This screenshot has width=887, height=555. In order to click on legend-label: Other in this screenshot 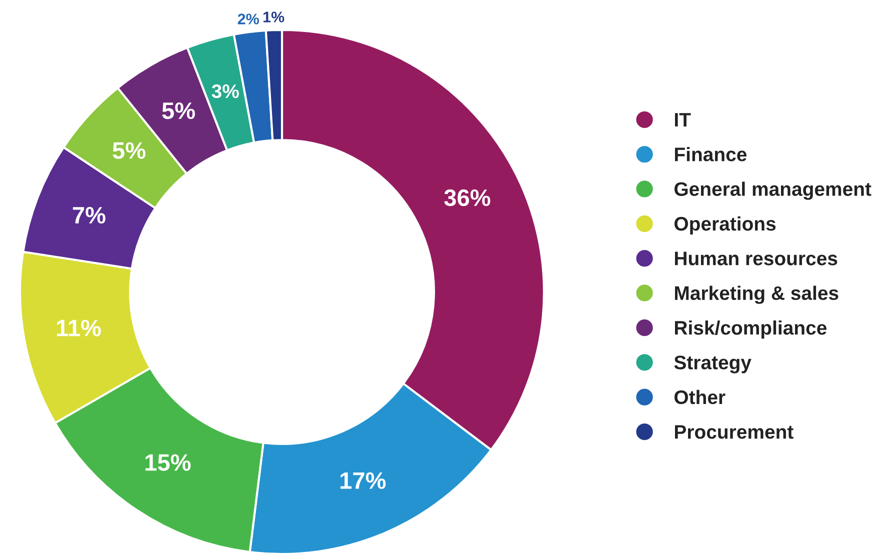, I will do `click(700, 397)`.